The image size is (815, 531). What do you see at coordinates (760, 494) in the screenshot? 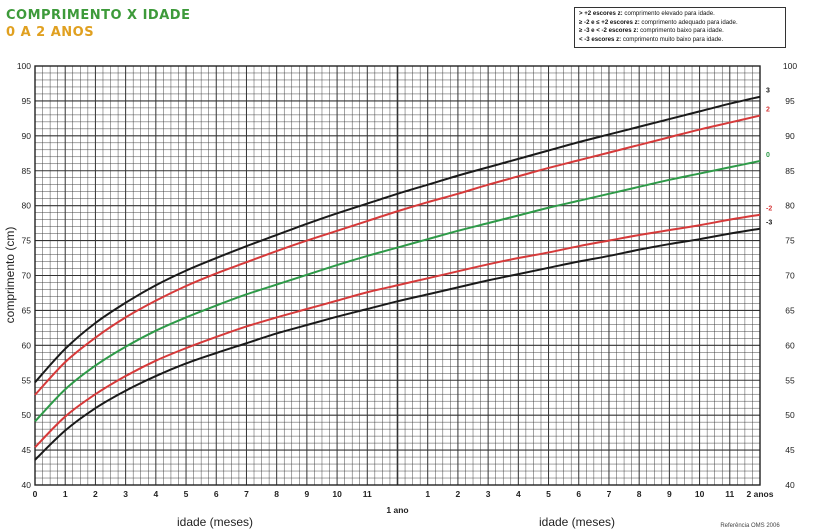
I see `year-label-2: 2 anos` at bounding box center [760, 494].